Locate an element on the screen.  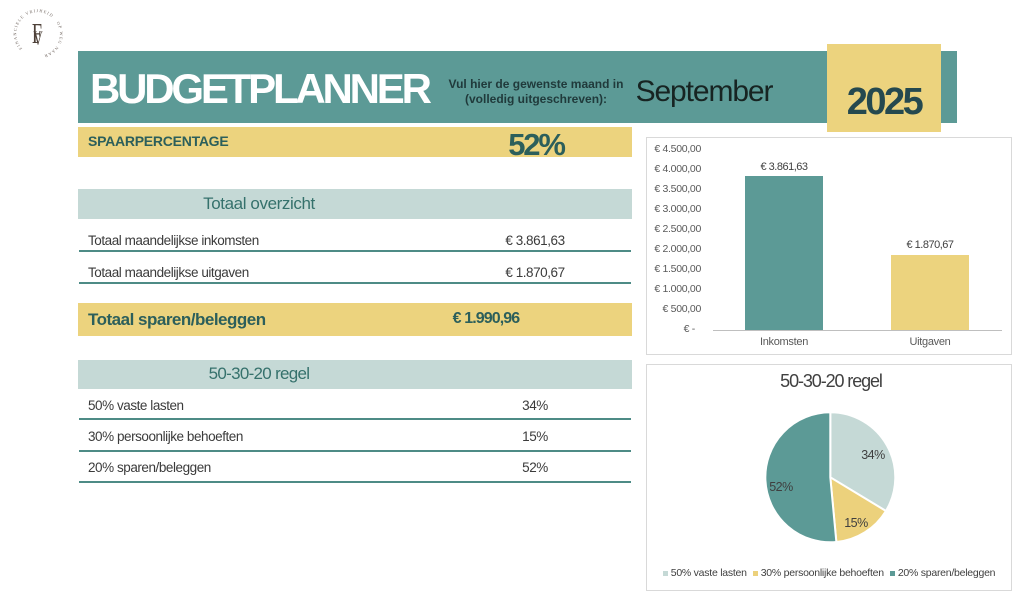
svg-text: 52% is located at coordinates (781, 487).